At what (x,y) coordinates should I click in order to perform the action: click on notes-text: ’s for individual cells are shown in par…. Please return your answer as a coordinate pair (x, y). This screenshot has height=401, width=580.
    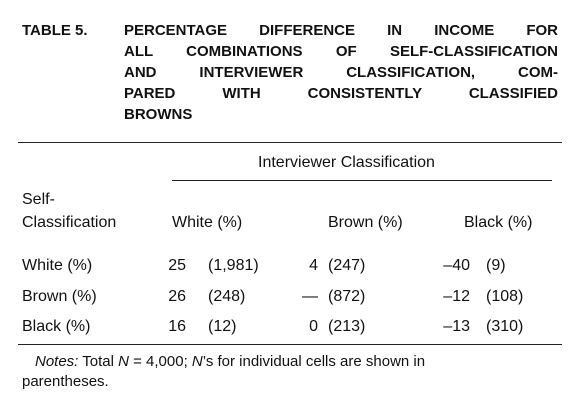
    Looking at the image, I should click on (224, 371).